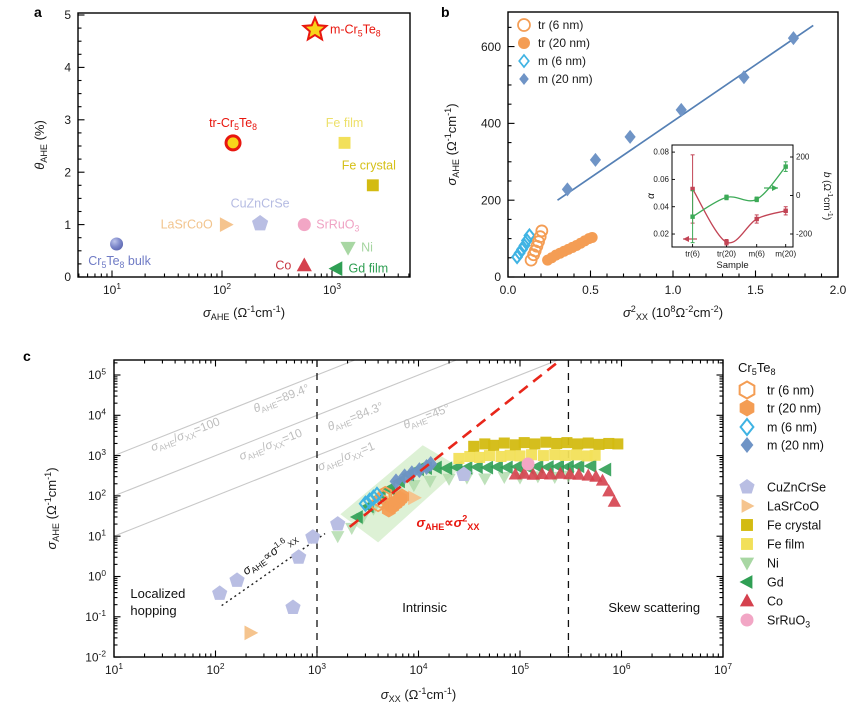 This screenshot has height=717, width=864. Describe the element at coordinates (661, 206) in the screenshot. I see `inset-left-tick: 0.04` at that location.